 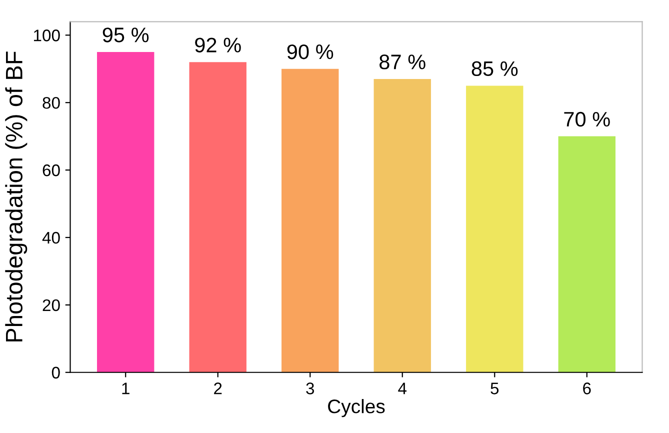 What do you see at coordinates (587, 388) in the screenshot?
I see `x-tick-label: 6` at bounding box center [587, 388].